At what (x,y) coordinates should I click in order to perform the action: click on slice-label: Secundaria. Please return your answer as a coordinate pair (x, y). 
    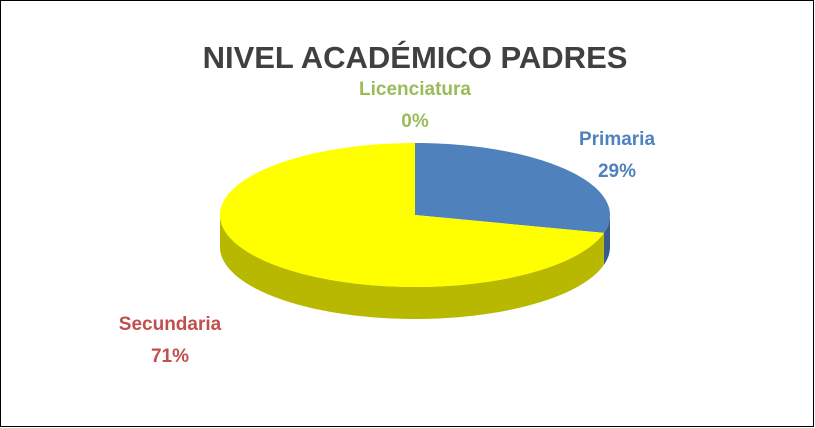
    Looking at the image, I should click on (170, 324).